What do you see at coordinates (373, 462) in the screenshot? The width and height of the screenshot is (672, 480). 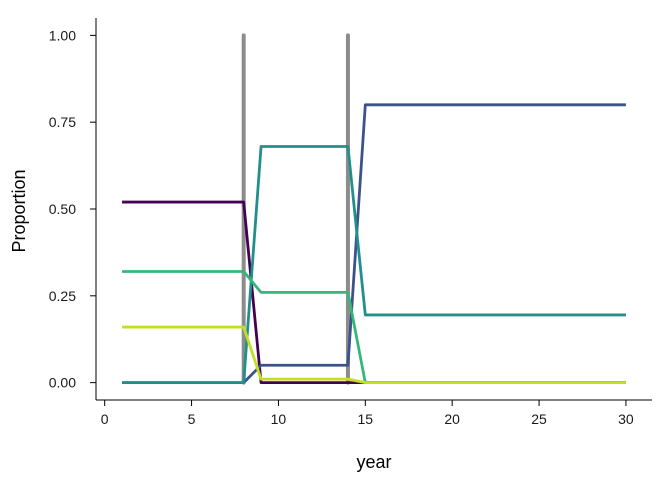 I see `x-axis-title: year` at bounding box center [373, 462].